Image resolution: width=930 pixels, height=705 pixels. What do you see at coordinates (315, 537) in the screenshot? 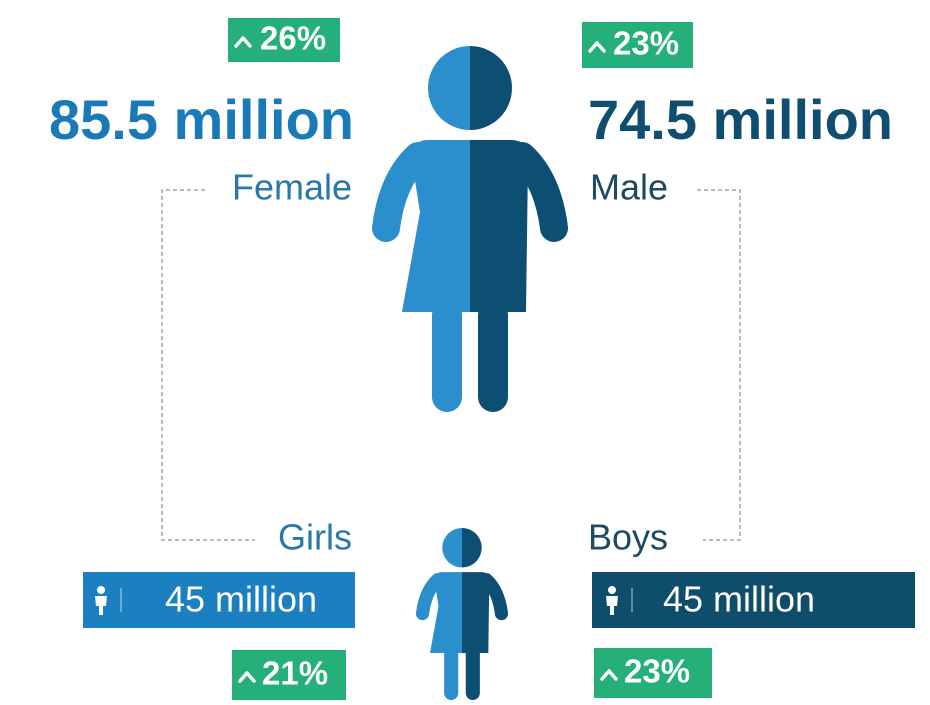
I see `label: Girls` at bounding box center [315, 537].